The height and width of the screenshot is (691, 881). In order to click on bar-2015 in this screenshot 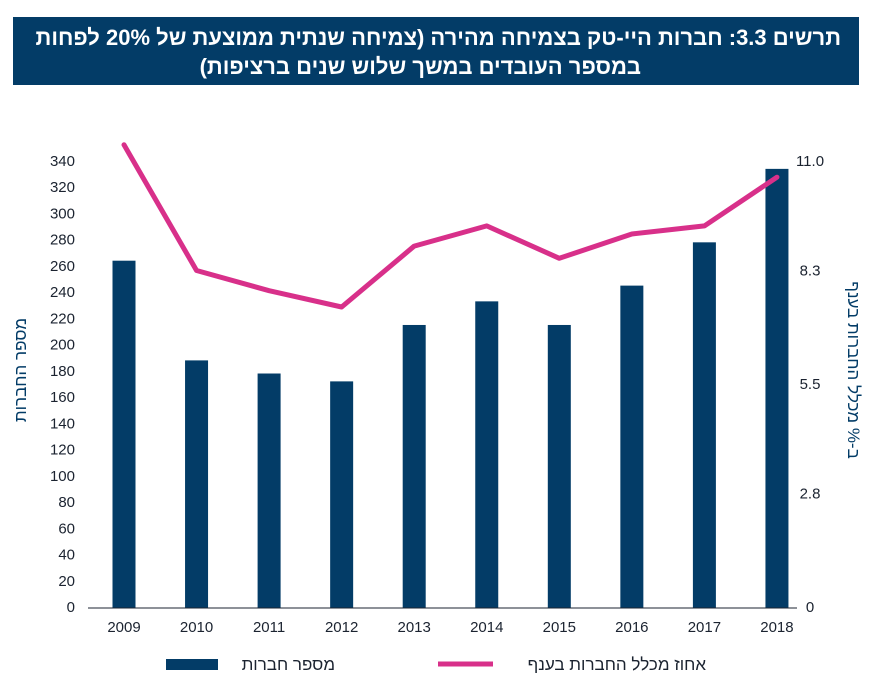, I will do `click(559, 466)`.